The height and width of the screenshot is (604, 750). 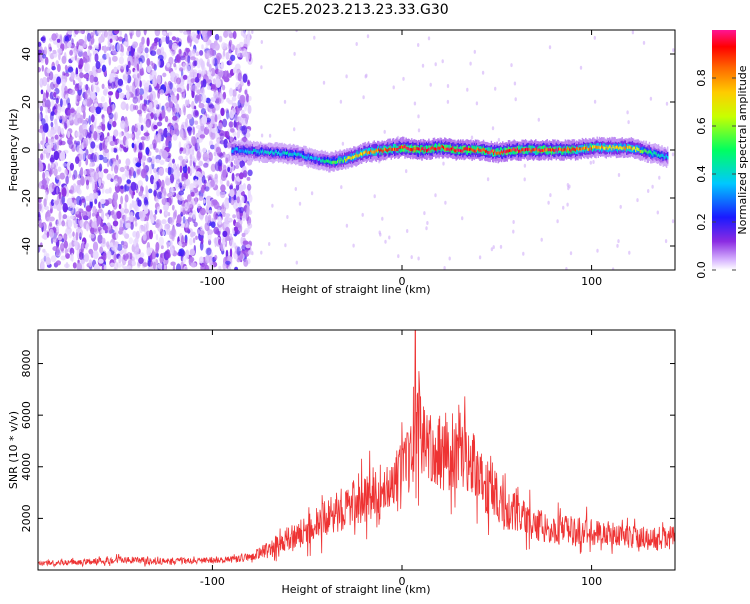 What do you see at coordinates (701, 78) in the screenshot?
I see `colorbar-tick-label: 0.8` at bounding box center [701, 78].